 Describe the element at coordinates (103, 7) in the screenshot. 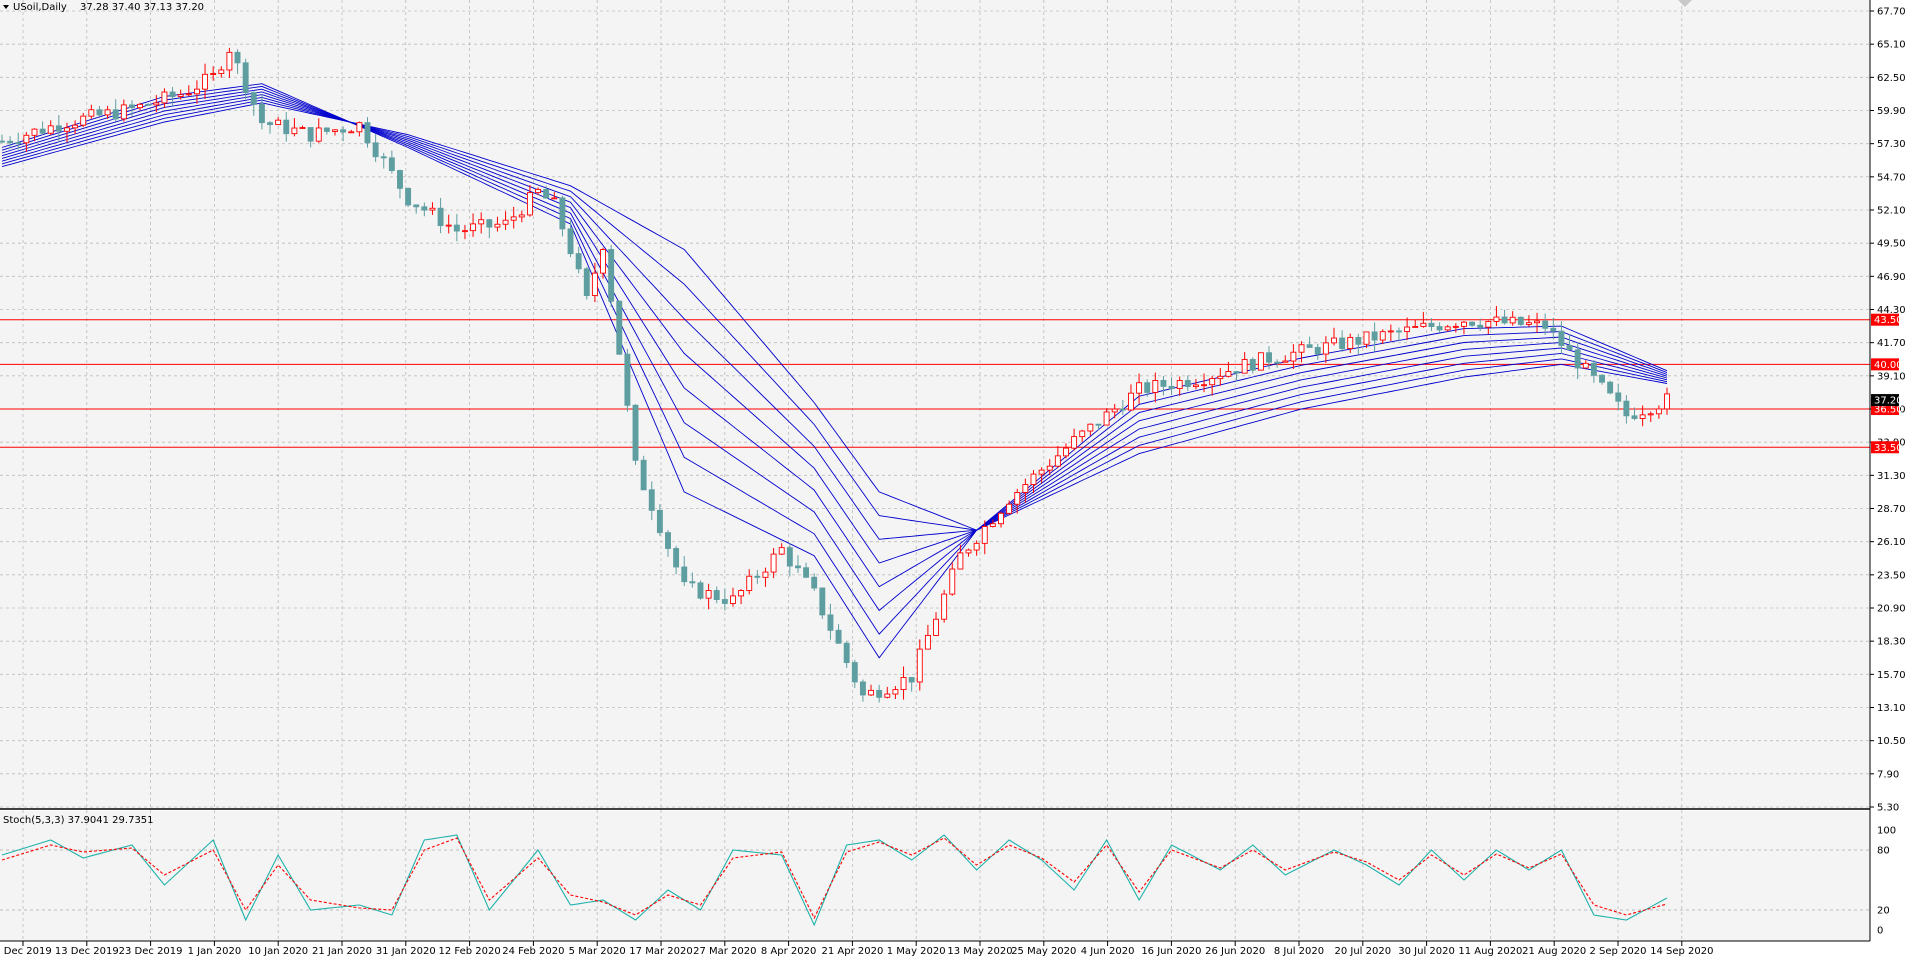

I see `title-bar: USoil,Daily 37.28 37.40 37.13 37.20` at that location.